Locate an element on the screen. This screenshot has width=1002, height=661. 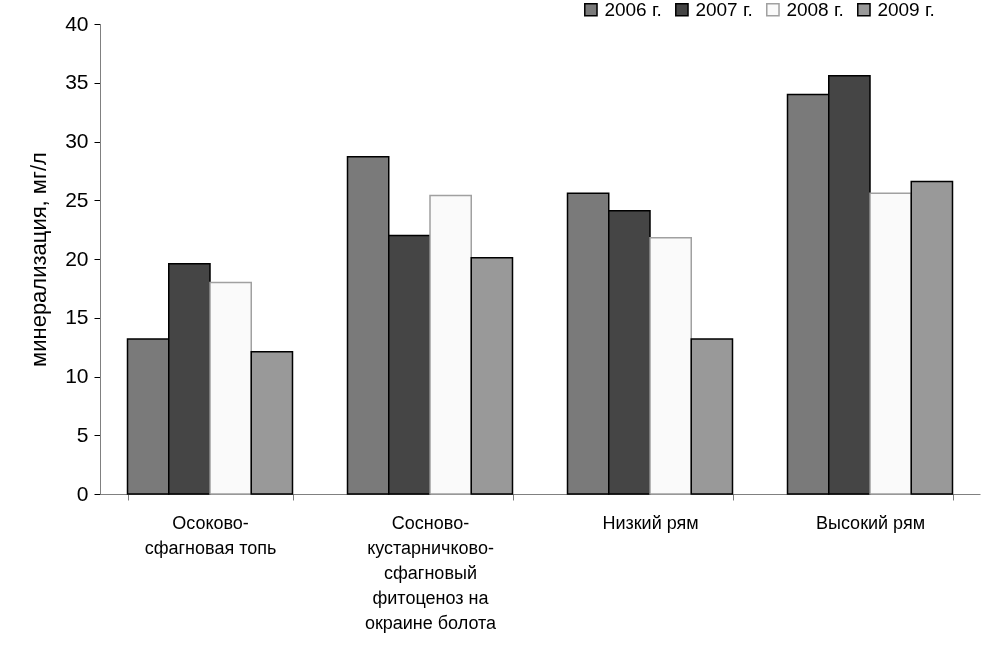
x-tick-label: Осоково-сфагновая топь is located at coordinates (210, 535).